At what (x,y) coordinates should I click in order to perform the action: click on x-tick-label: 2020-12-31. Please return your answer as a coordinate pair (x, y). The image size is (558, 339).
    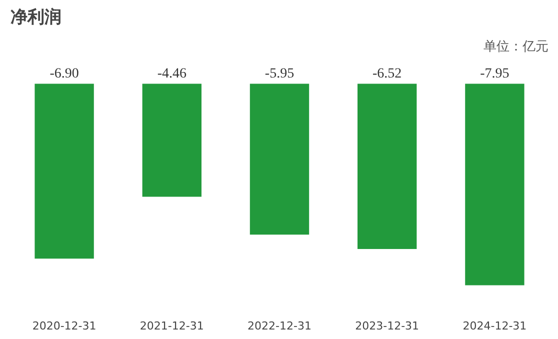
    Looking at the image, I should click on (64, 326).